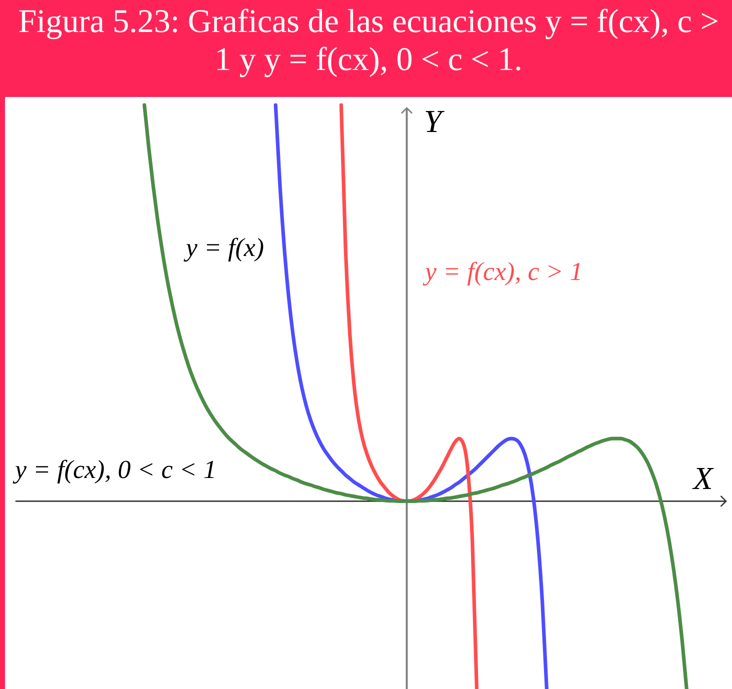 This screenshot has height=689, width=732. I want to click on chart-title: Figura 5.23: Graficas de las ecuaciones y = f(cx), c > 1 y y = f(cx), 0 < c < 1., so click(368, 41).